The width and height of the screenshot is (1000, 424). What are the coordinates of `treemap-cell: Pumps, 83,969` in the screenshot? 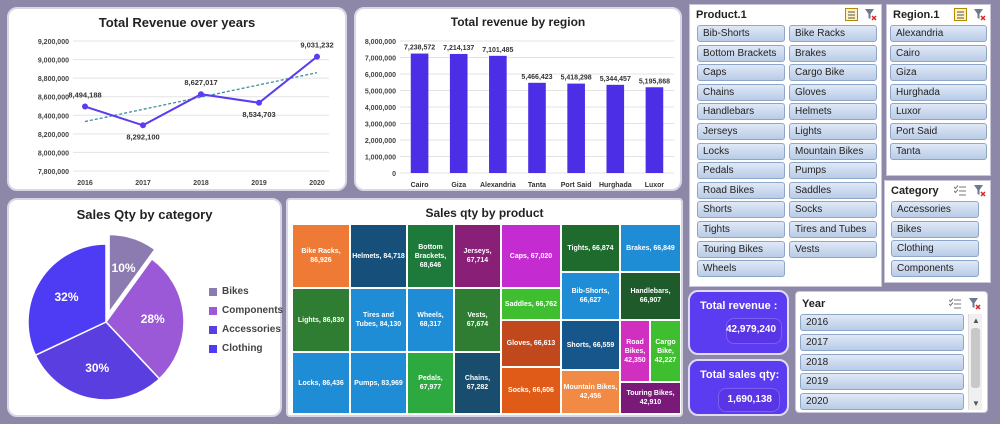 It's located at (378, 383).